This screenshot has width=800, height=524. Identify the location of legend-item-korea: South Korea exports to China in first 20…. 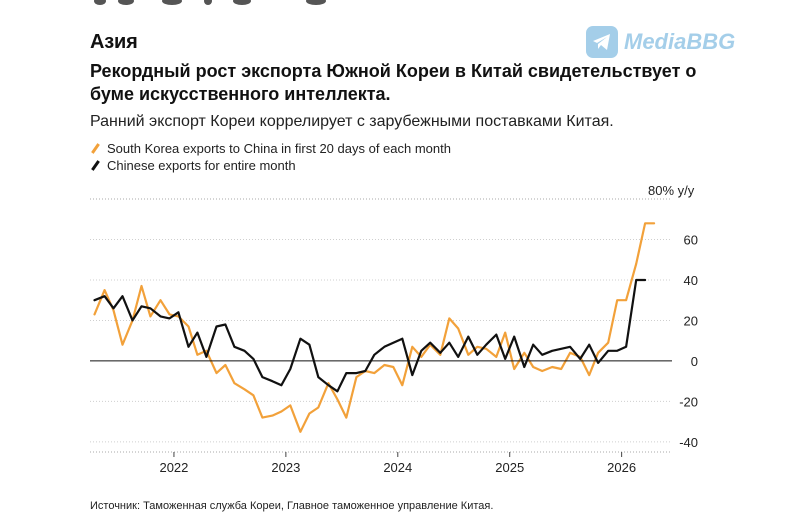
(270, 148).